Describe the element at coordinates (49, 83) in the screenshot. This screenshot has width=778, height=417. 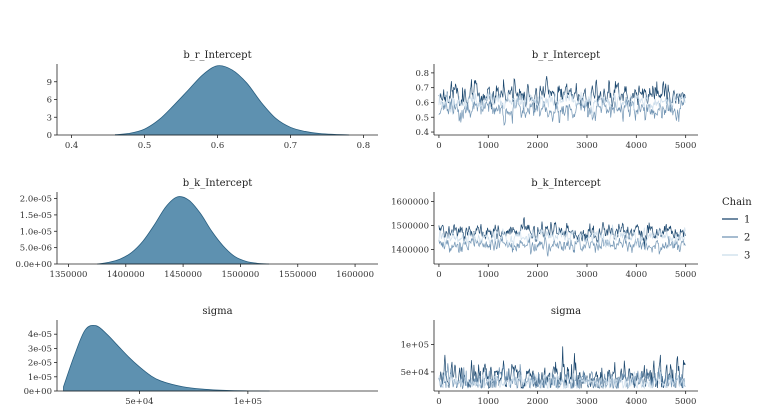
I see `y-tick-label: 9` at that location.